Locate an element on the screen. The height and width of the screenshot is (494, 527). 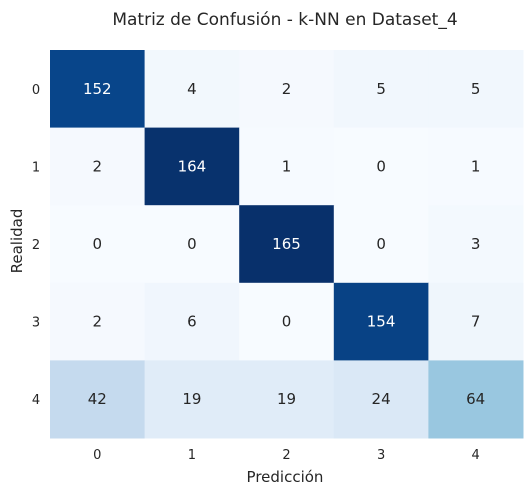
cell-value-label: 6 is located at coordinates (192, 322).